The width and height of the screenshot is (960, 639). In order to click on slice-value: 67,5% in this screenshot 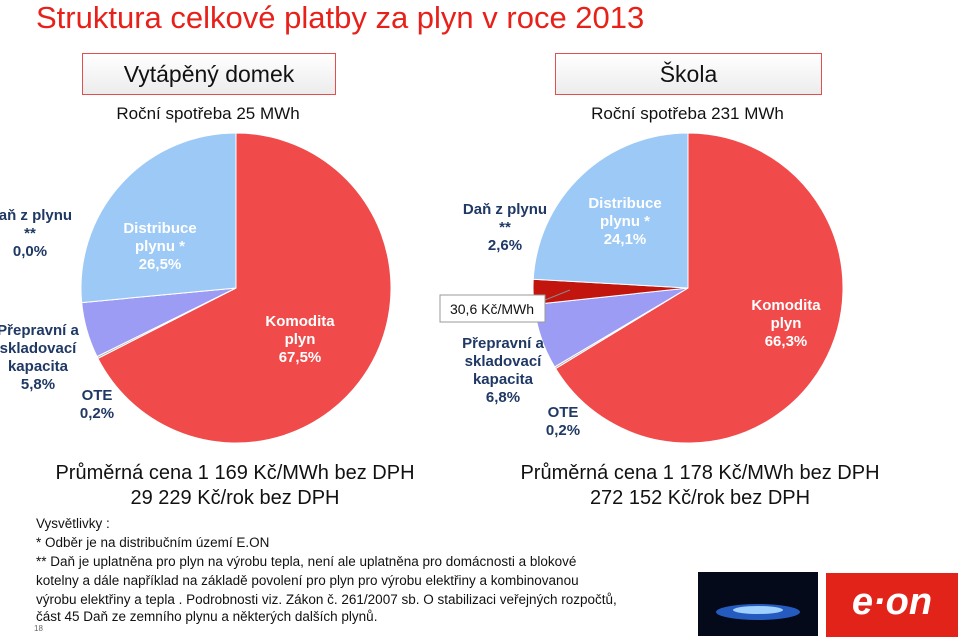, I will do `click(300, 357)`.